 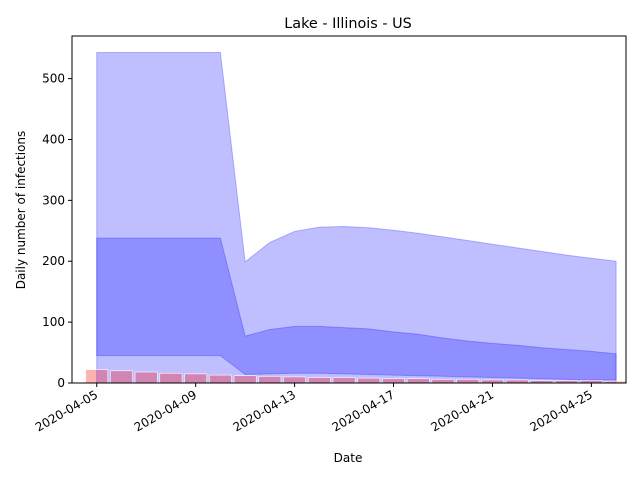 I want to click on y-tick-label: 0, so click(x=61, y=383).